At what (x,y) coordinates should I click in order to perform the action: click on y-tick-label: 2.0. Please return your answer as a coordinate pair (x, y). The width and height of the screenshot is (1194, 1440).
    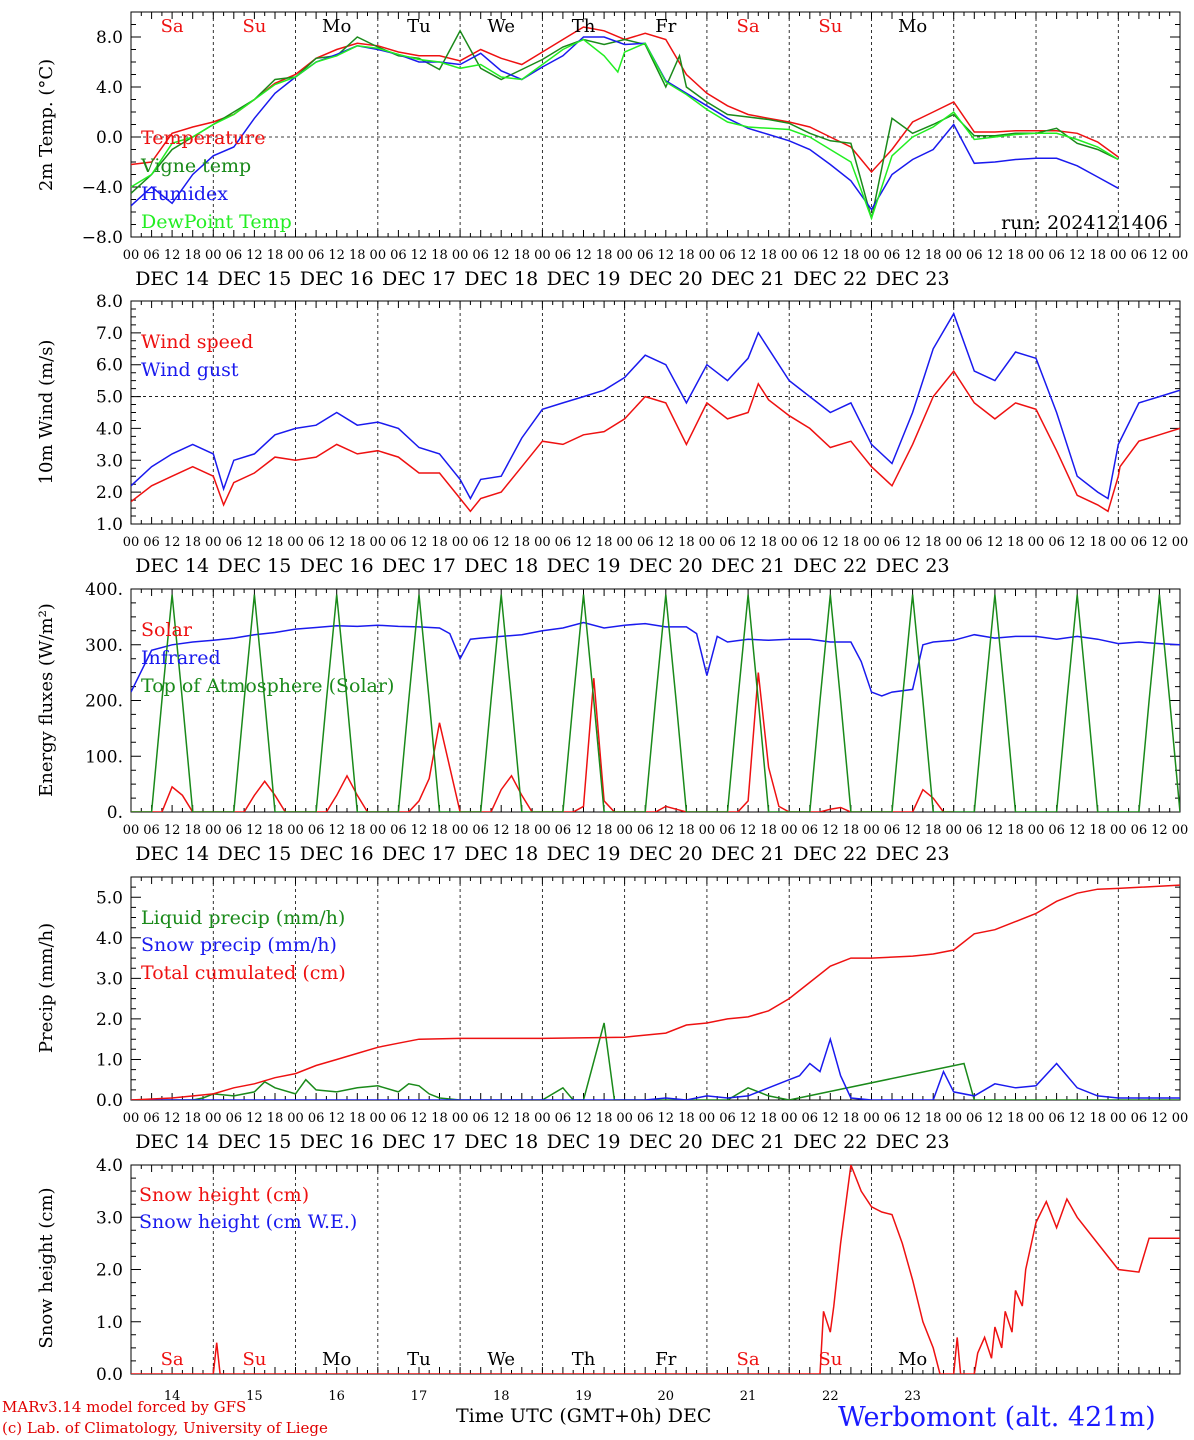
    Looking at the image, I should click on (109, 1271).